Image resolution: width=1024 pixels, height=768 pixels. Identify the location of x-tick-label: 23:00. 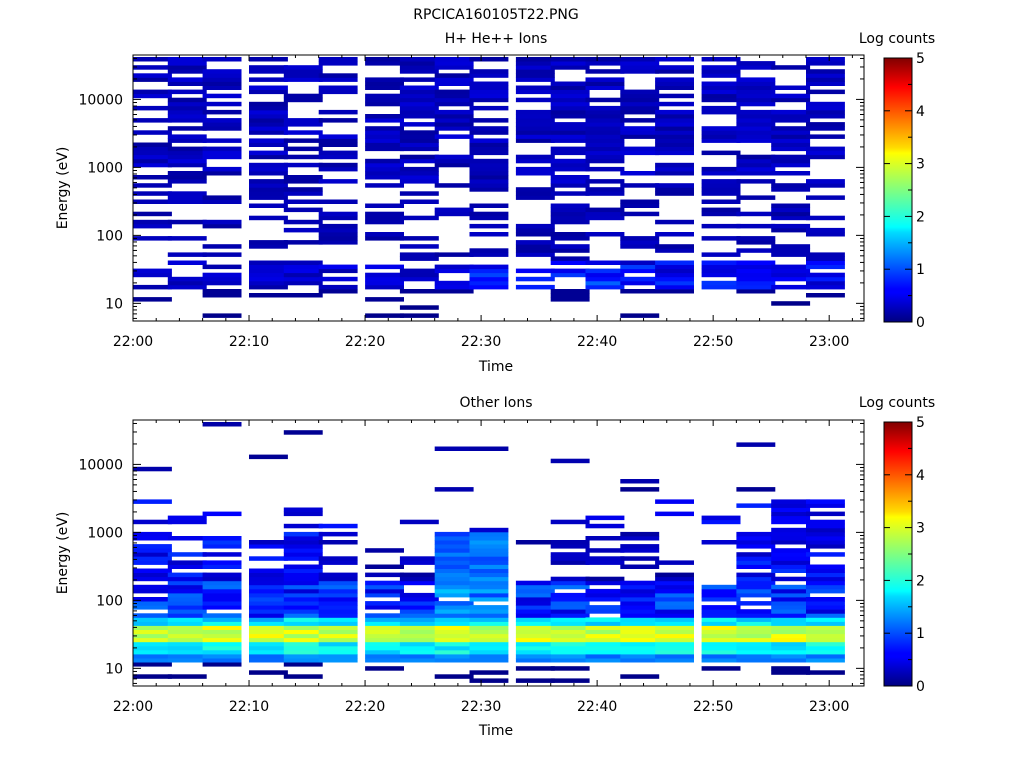
(829, 707).